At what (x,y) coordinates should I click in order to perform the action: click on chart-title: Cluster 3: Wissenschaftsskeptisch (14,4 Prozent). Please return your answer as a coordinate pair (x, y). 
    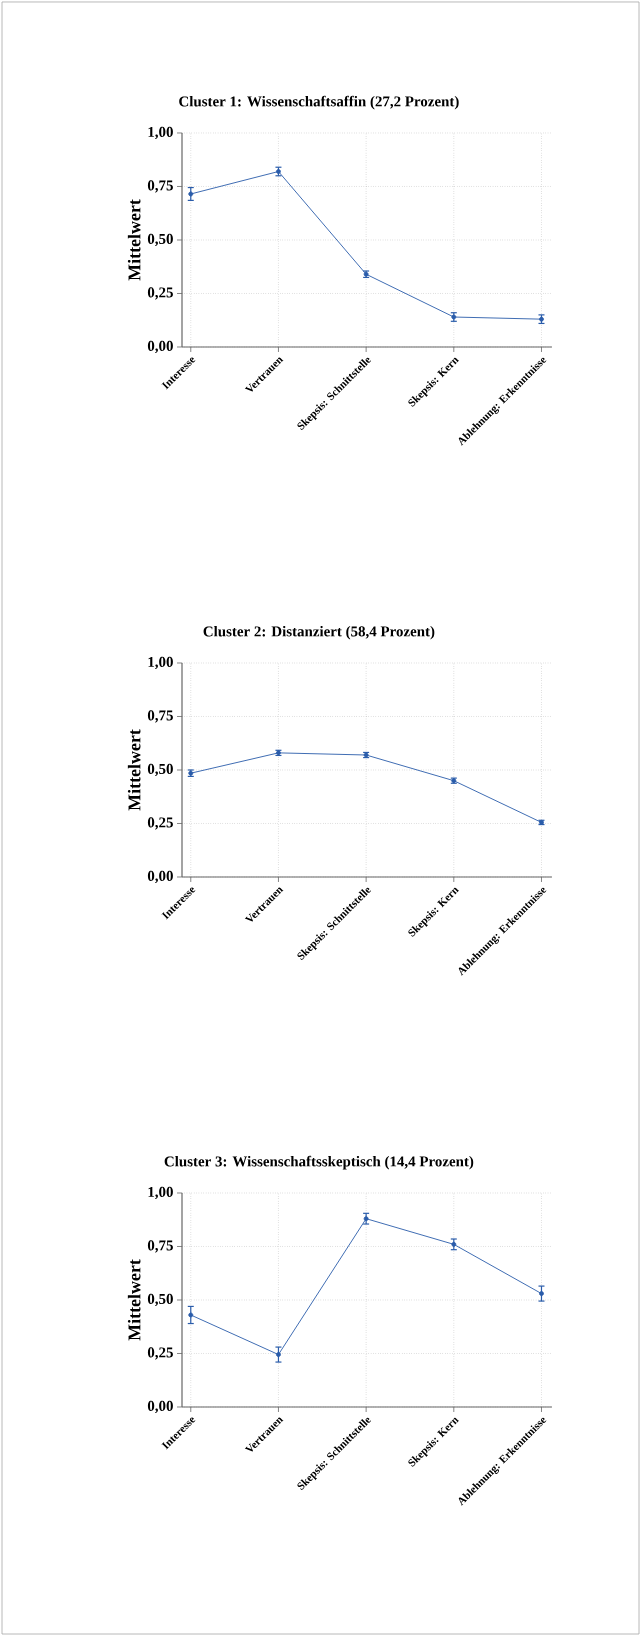
    Looking at the image, I should click on (319, 1162).